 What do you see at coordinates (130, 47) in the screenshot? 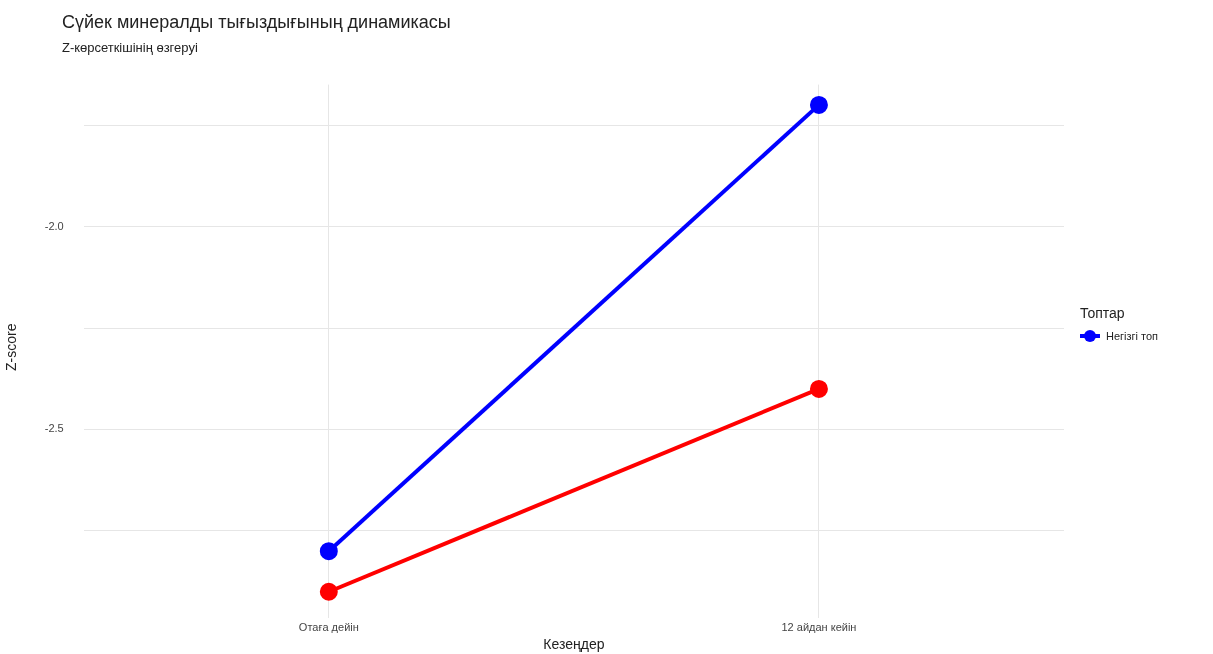
I see `chart-subtitle: Z-көрсеткішінің өзгеруі` at bounding box center [130, 47].